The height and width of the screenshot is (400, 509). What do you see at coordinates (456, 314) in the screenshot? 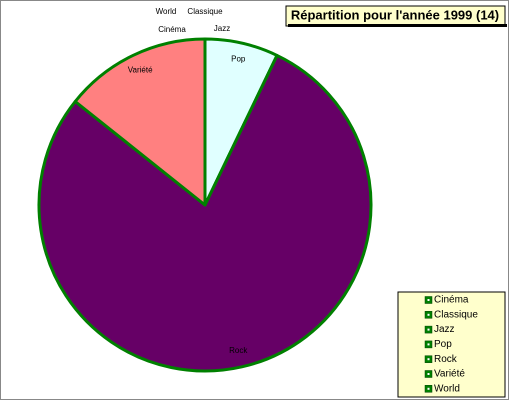
I see `legend-label: Classique` at bounding box center [456, 314].